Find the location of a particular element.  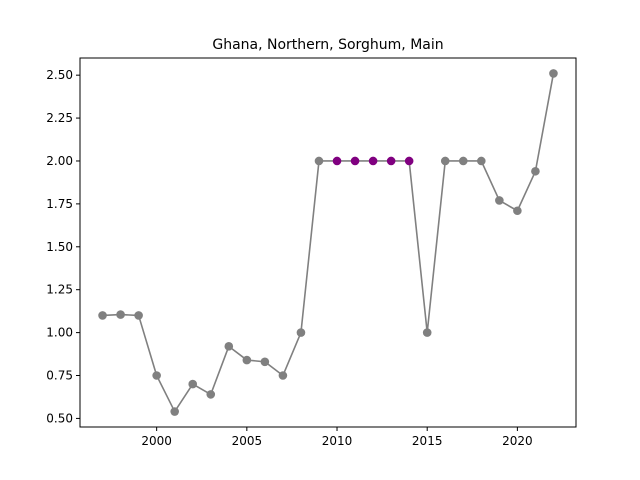

x-tick-label: 2005 is located at coordinates (247, 441).